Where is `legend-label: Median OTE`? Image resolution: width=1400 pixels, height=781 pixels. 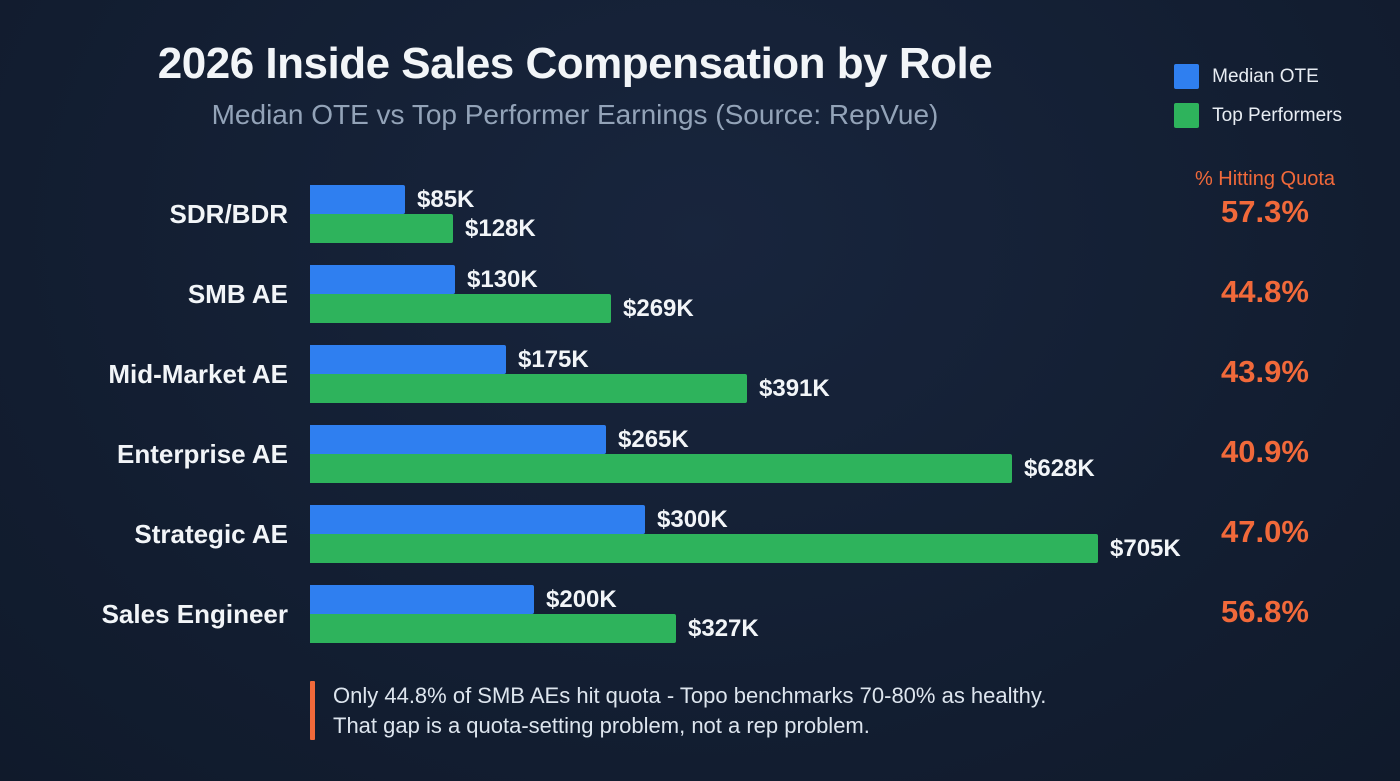
legend-label: Median OTE is located at coordinates (1265, 76).